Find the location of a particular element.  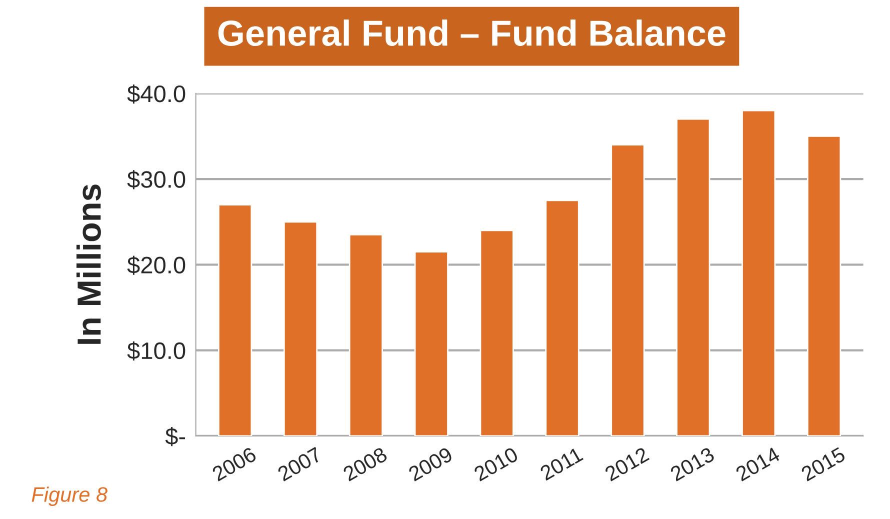

y-tick-label: $10.0 is located at coordinates (156, 351).